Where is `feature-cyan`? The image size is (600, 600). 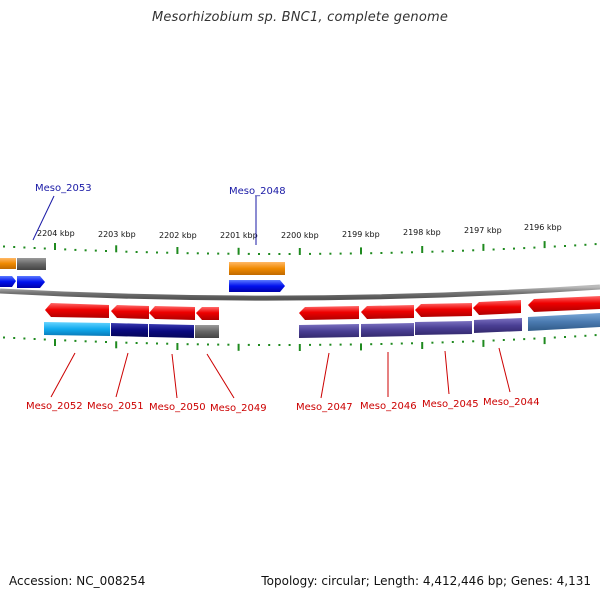 feature-cyan is located at coordinates (77, 329).